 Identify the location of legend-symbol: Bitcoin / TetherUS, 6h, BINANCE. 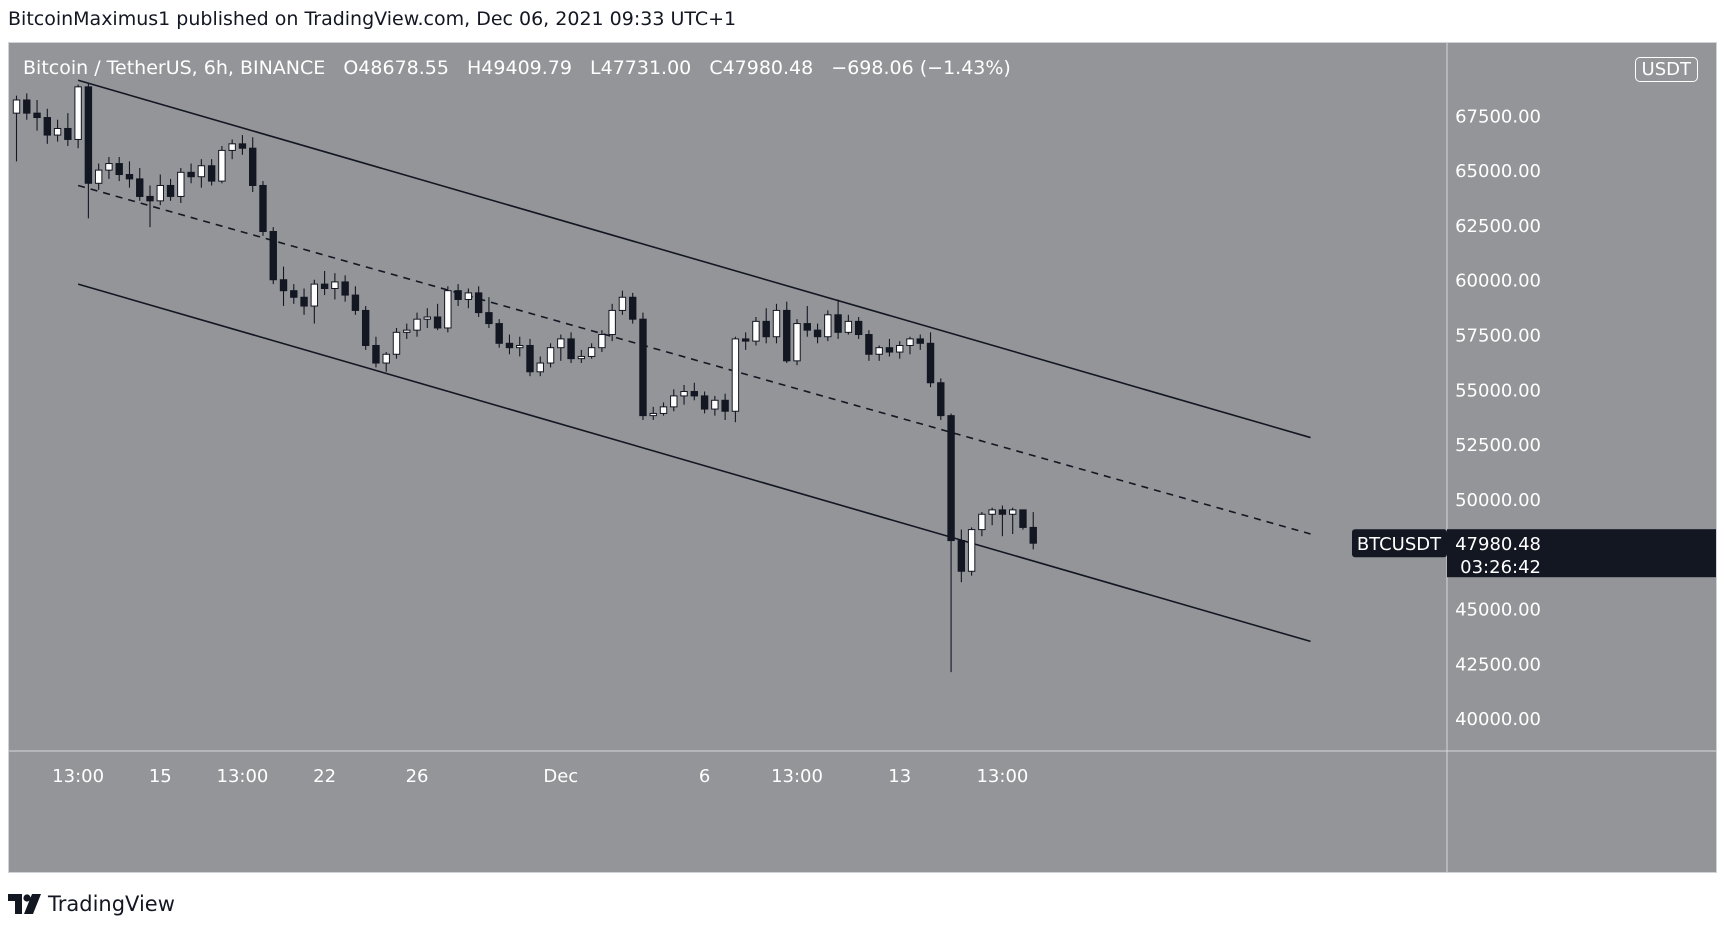
(174, 68).